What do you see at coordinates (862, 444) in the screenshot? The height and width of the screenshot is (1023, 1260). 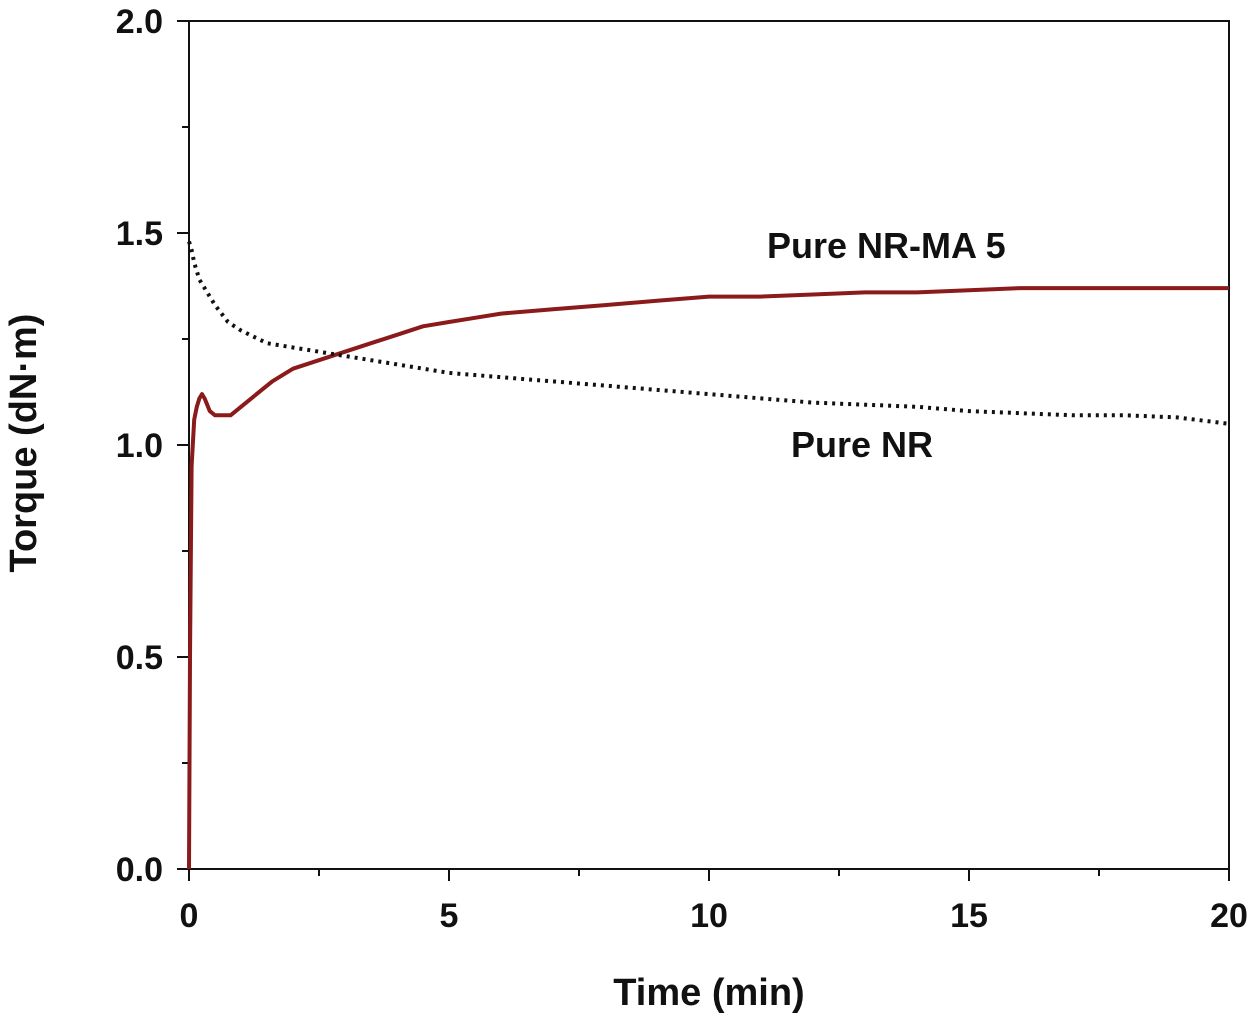 I see `series-label-pure-nr: Pure NR` at bounding box center [862, 444].